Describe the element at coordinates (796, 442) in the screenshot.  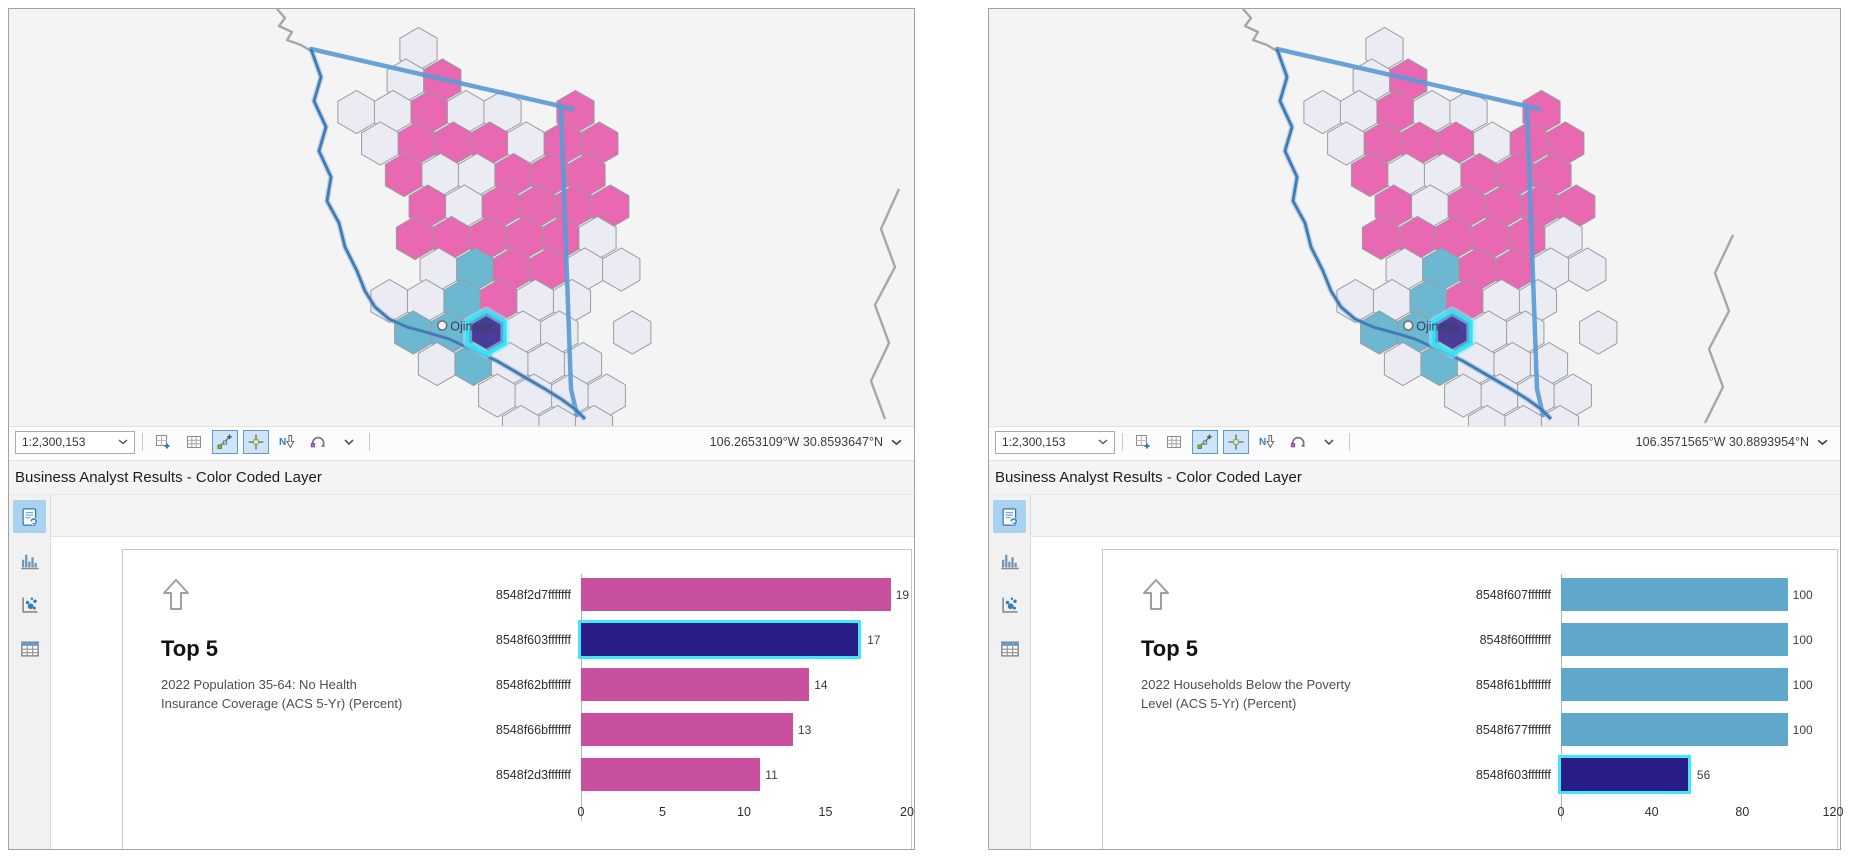
I see `coordinates-value: 106.2653109°W 30.8593647°N` at that location.